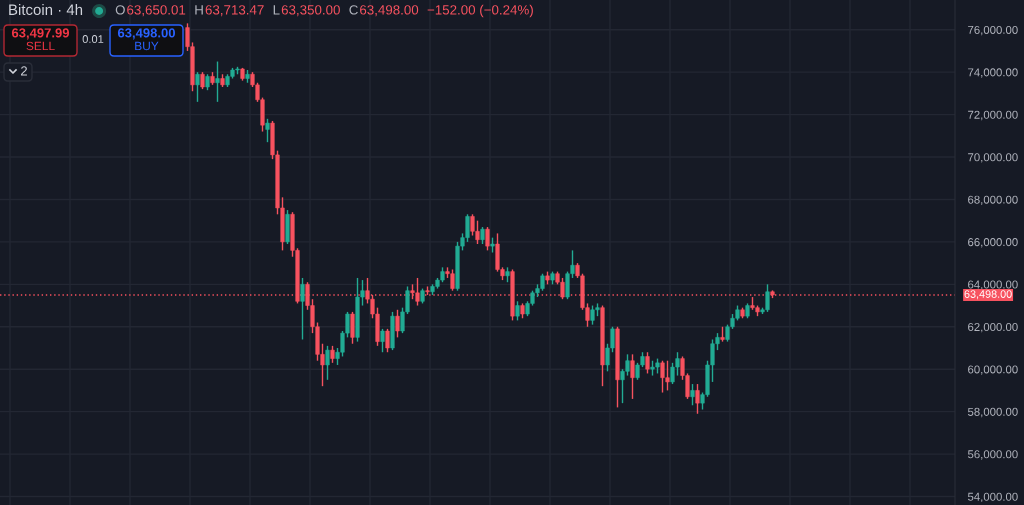 This screenshot has height=505, width=1024. What do you see at coordinates (993, 285) in the screenshot?
I see `y-tick-label: 64,000.00` at bounding box center [993, 285].